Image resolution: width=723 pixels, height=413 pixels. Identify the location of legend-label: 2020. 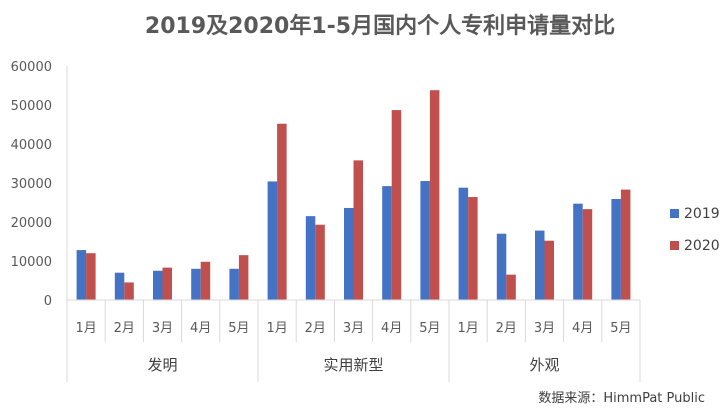
(702, 246).